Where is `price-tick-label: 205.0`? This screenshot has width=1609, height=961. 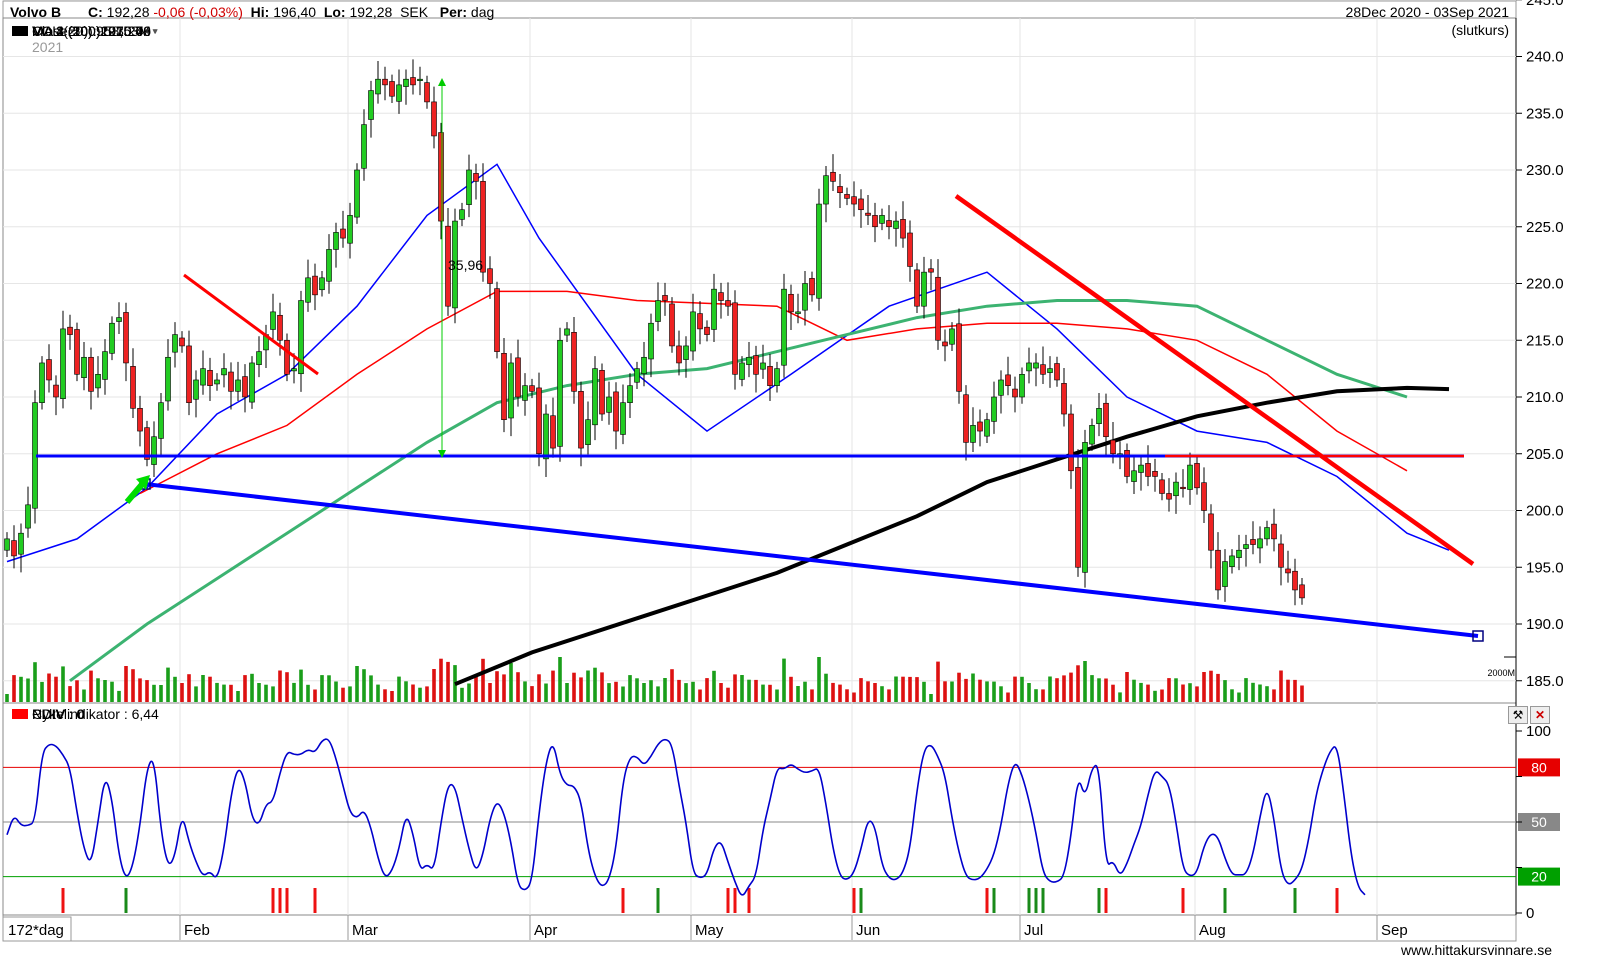 price-tick-label: 205.0 is located at coordinates (1545, 454).